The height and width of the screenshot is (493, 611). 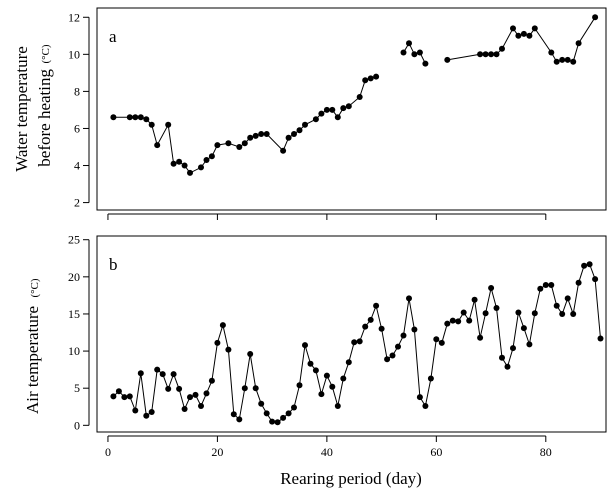 I want to click on panel-b-x-tick-label: 60, so click(x=436, y=452).